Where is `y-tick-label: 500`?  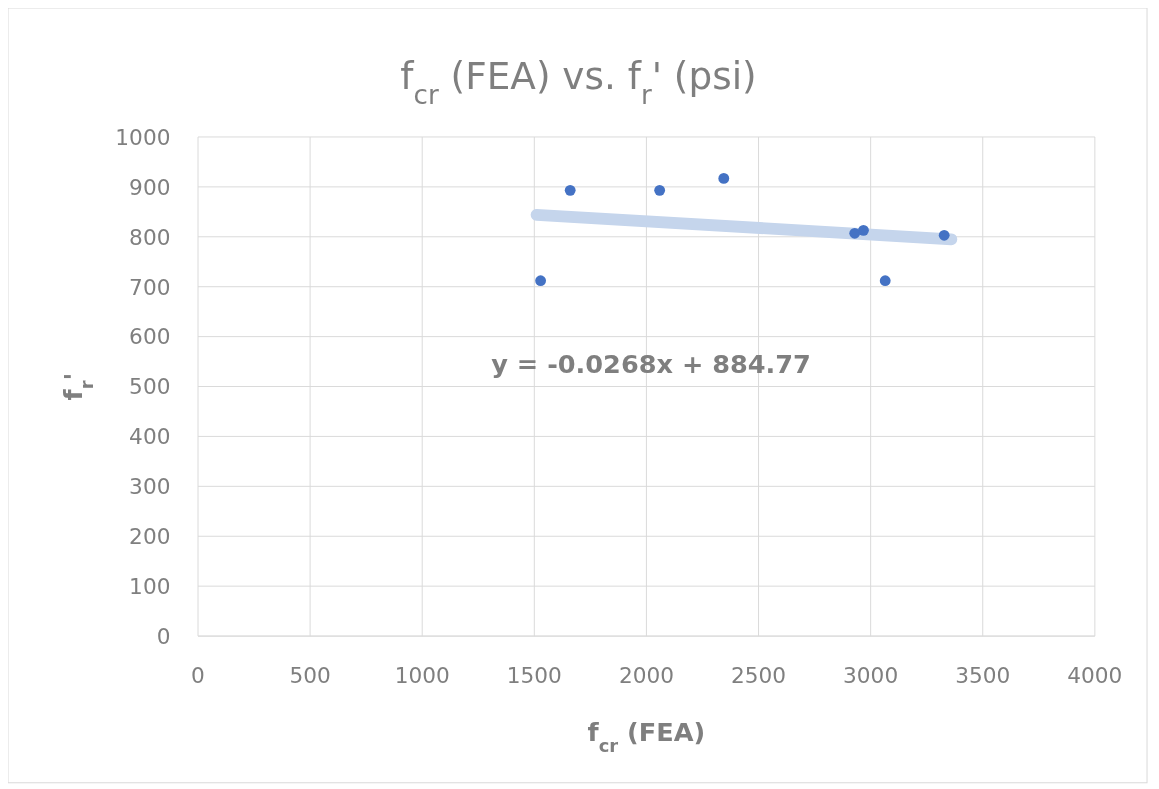 y-tick-label: 500 is located at coordinates (150, 387).